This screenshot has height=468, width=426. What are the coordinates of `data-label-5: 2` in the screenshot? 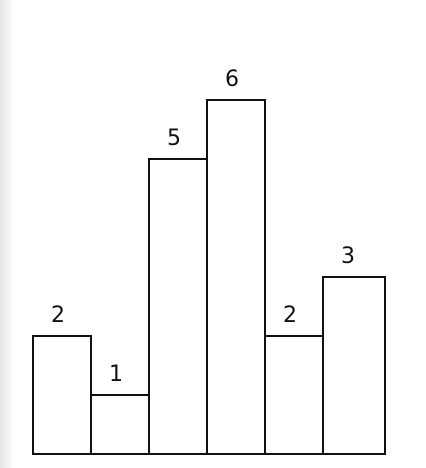 It's located at (290, 315).